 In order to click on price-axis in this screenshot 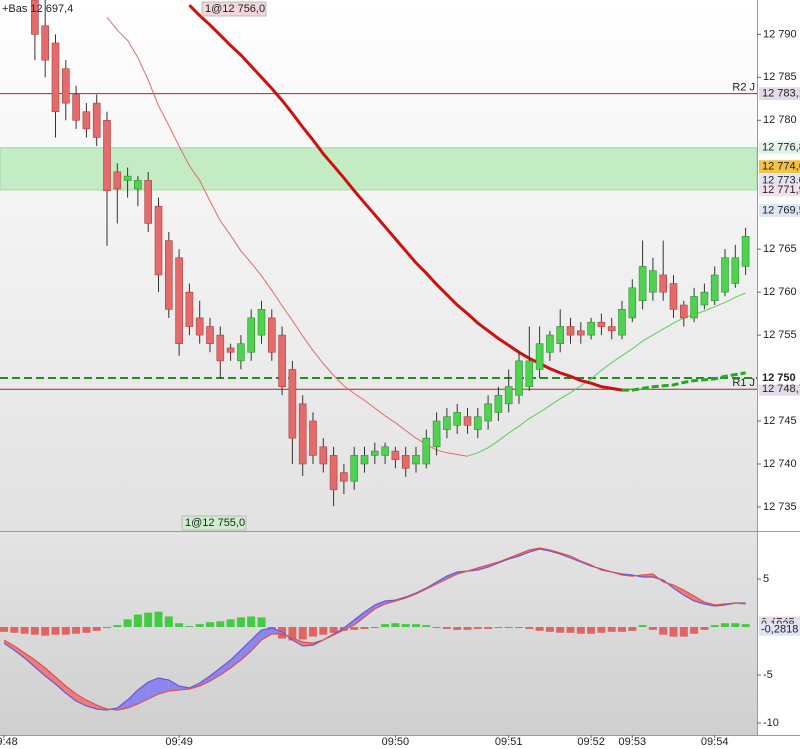, I will do `click(778, 367)`.